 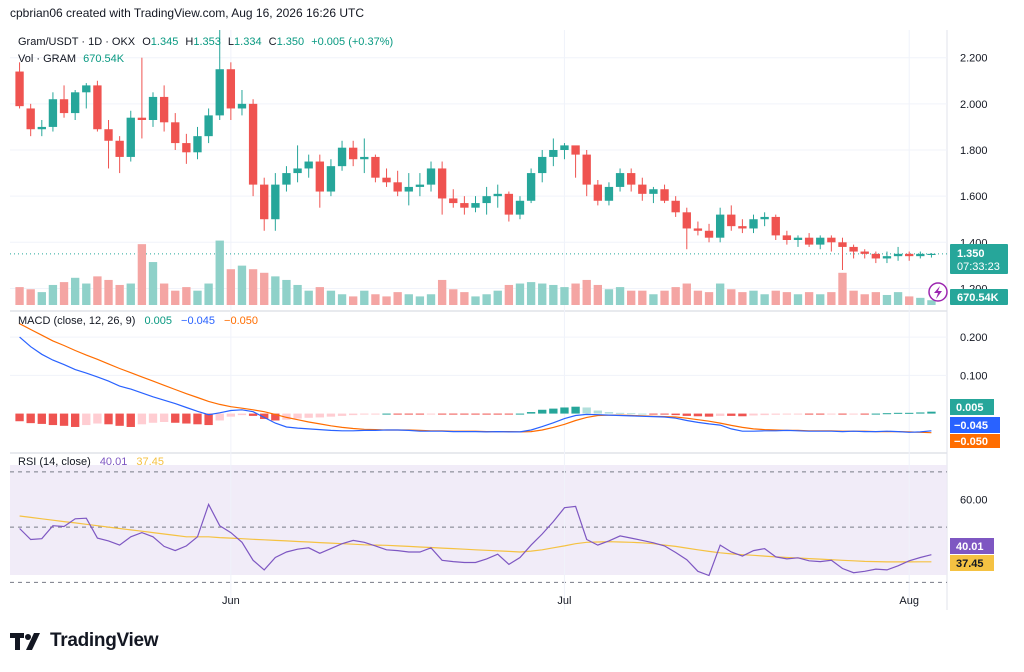 I want to click on macd-line-badge, so click(x=975, y=425).